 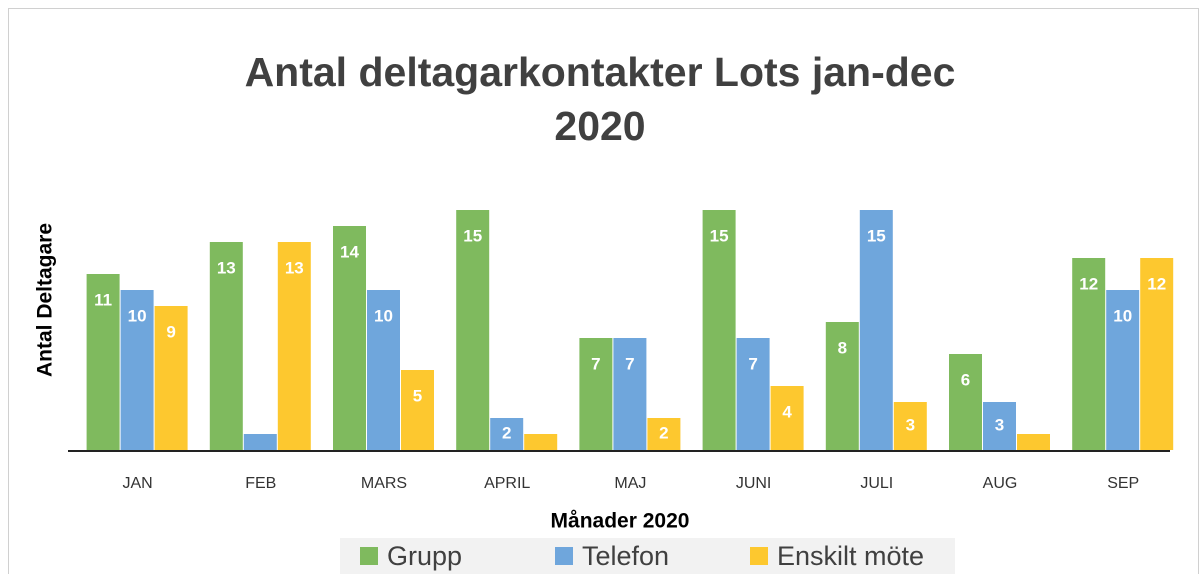 I want to click on x-tick-label: JULI, so click(x=876, y=483).